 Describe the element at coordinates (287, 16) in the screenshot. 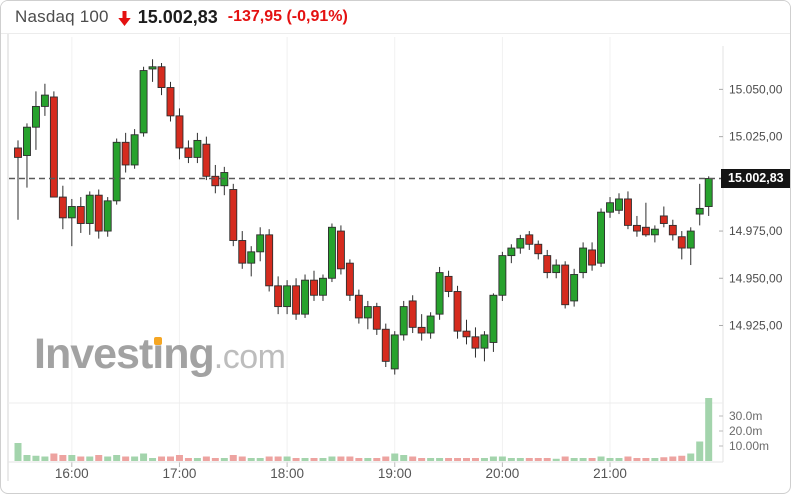

I see `price-change: -137,95 (-0,91%)` at that location.